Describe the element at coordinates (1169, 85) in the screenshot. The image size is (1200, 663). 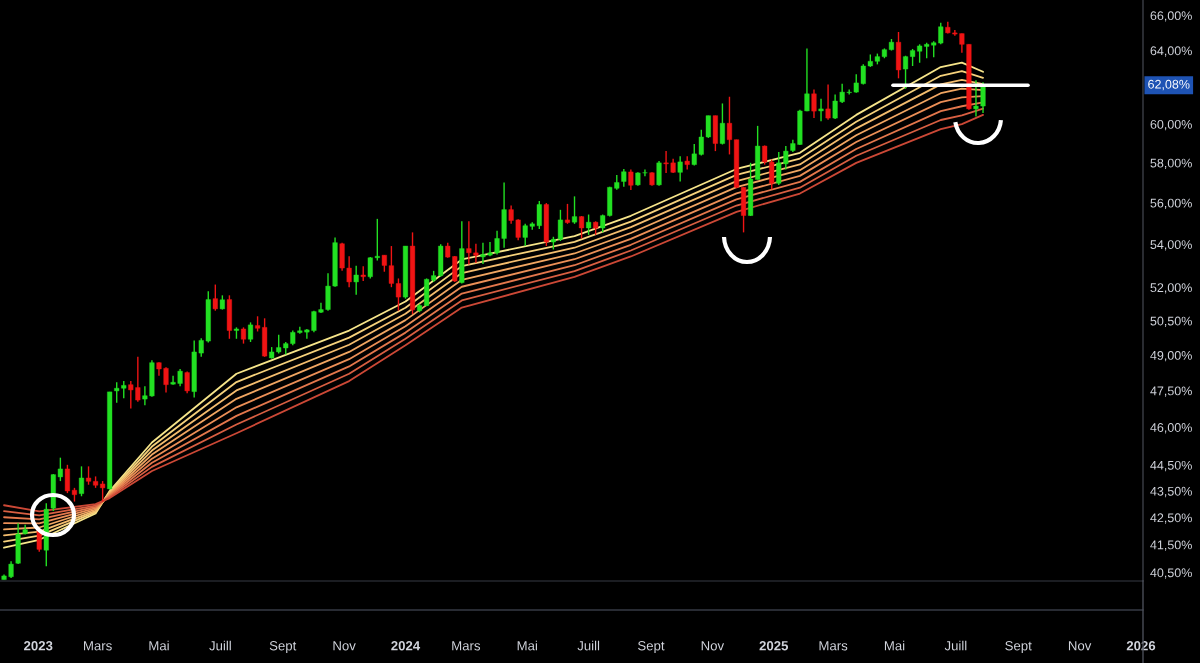
I see `ref-line-label: 62,08%` at that location.